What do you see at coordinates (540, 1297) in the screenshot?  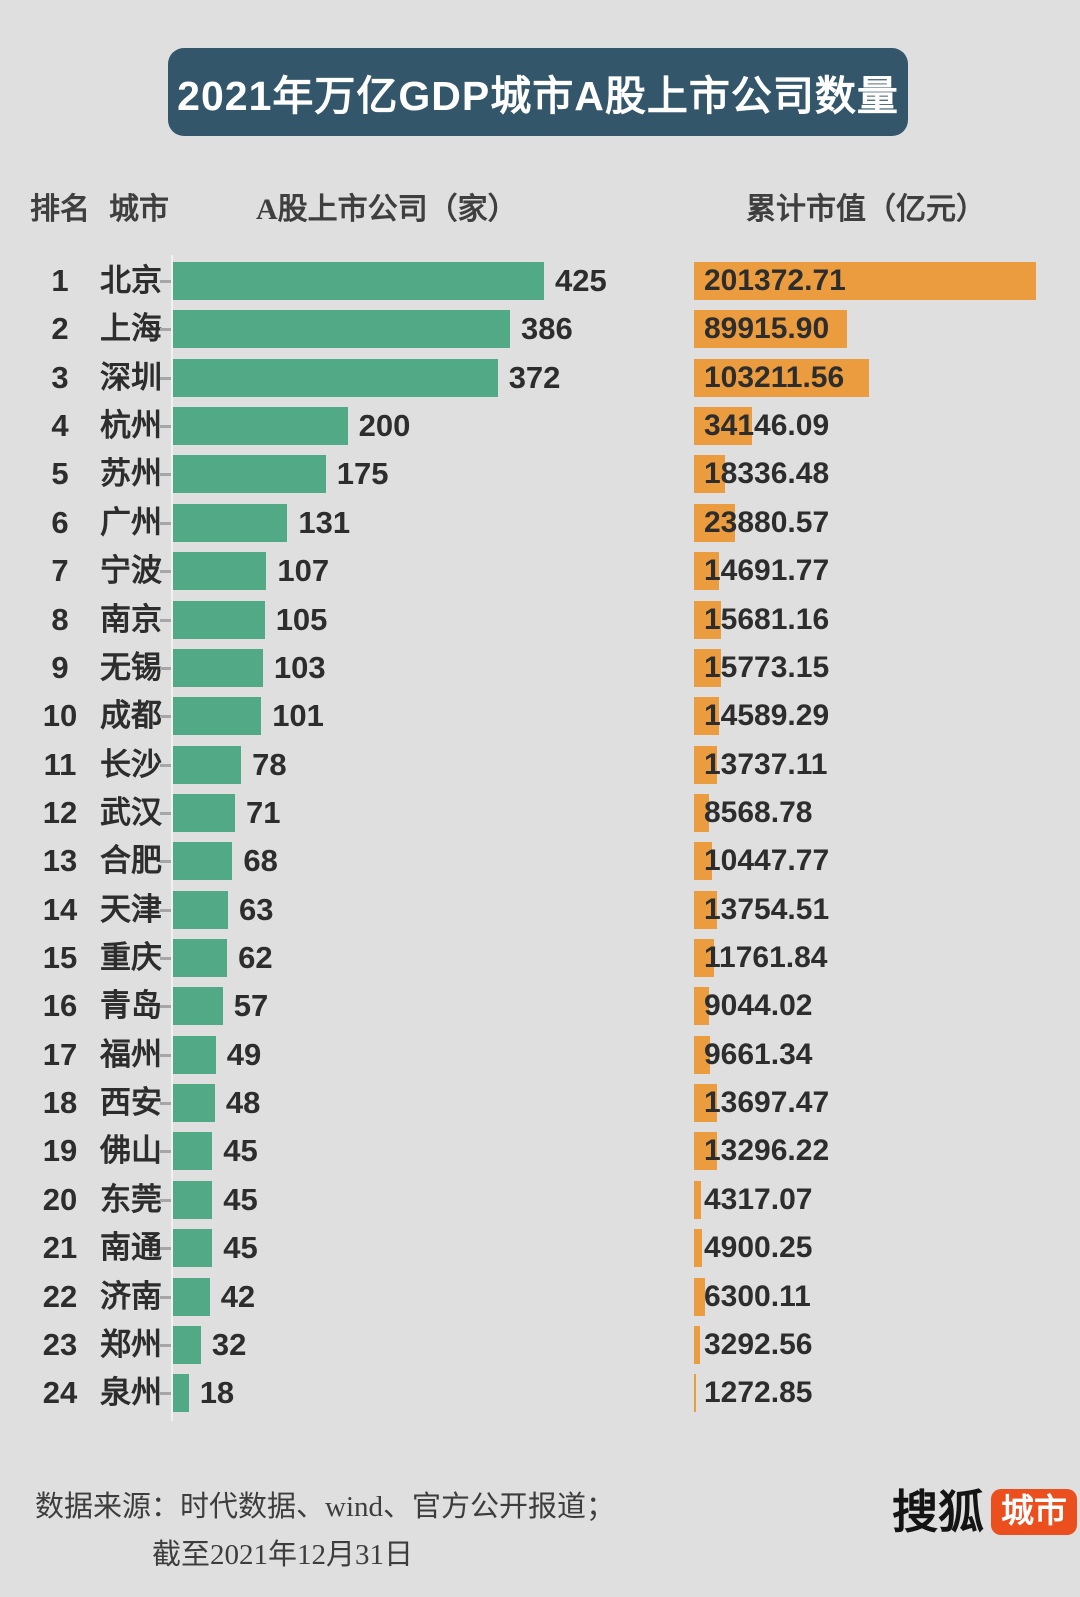 I see `table-row: 22 济南 42 6300.11` at bounding box center [540, 1297].